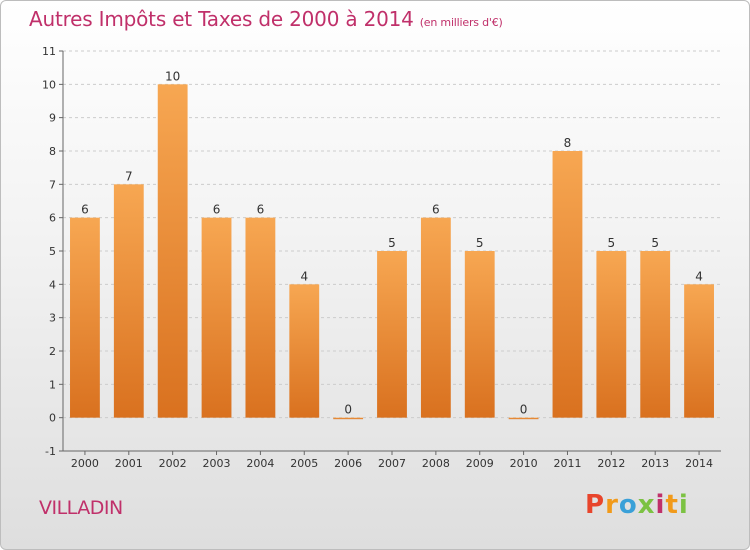  What do you see at coordinates (129, 463) in the screenshot?
I see `x-tick-label: 2001` at bounding box center [129, 463].